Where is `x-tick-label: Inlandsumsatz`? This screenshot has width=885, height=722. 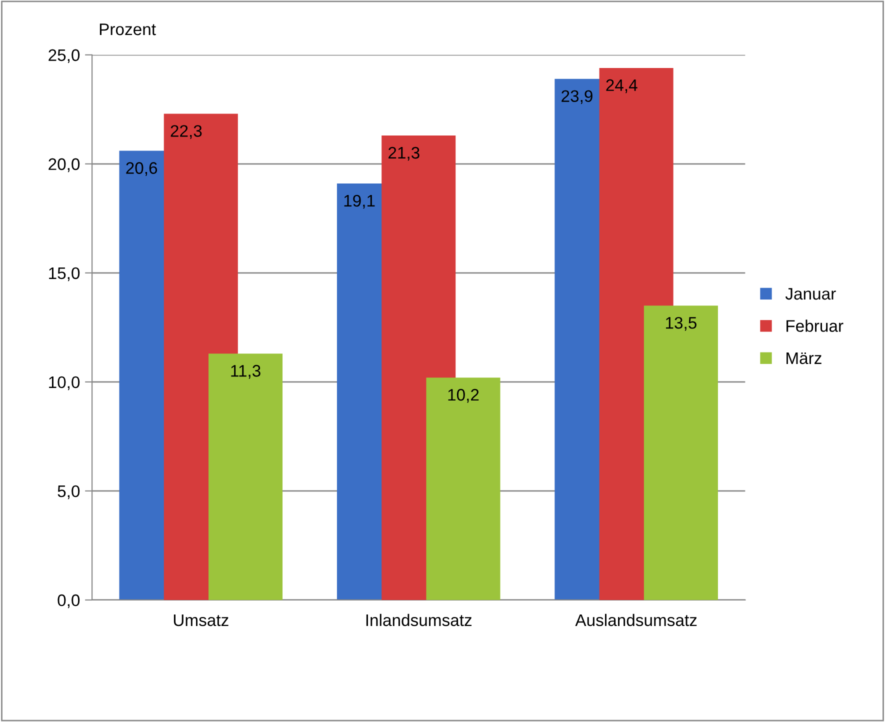 x-tick-label: Inlandsumsatz is located at coordinates (419, 620).